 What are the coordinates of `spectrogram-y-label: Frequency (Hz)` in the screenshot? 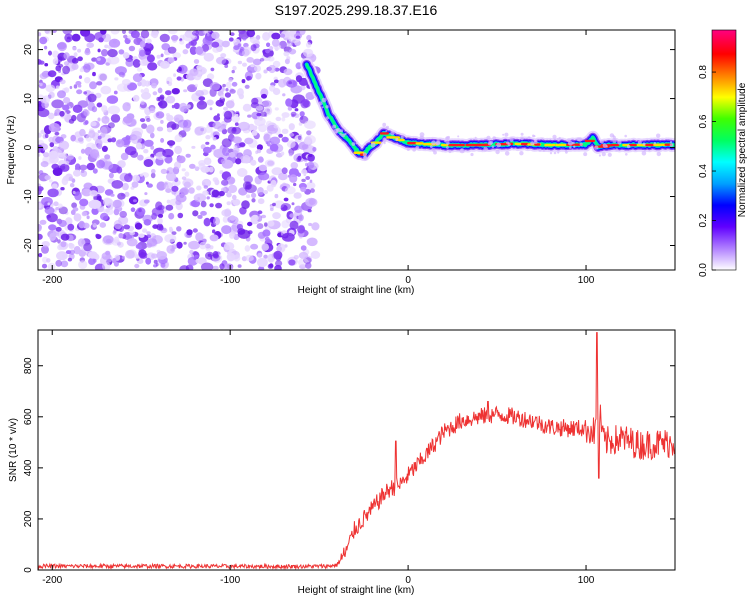 It's located at (11, 150).